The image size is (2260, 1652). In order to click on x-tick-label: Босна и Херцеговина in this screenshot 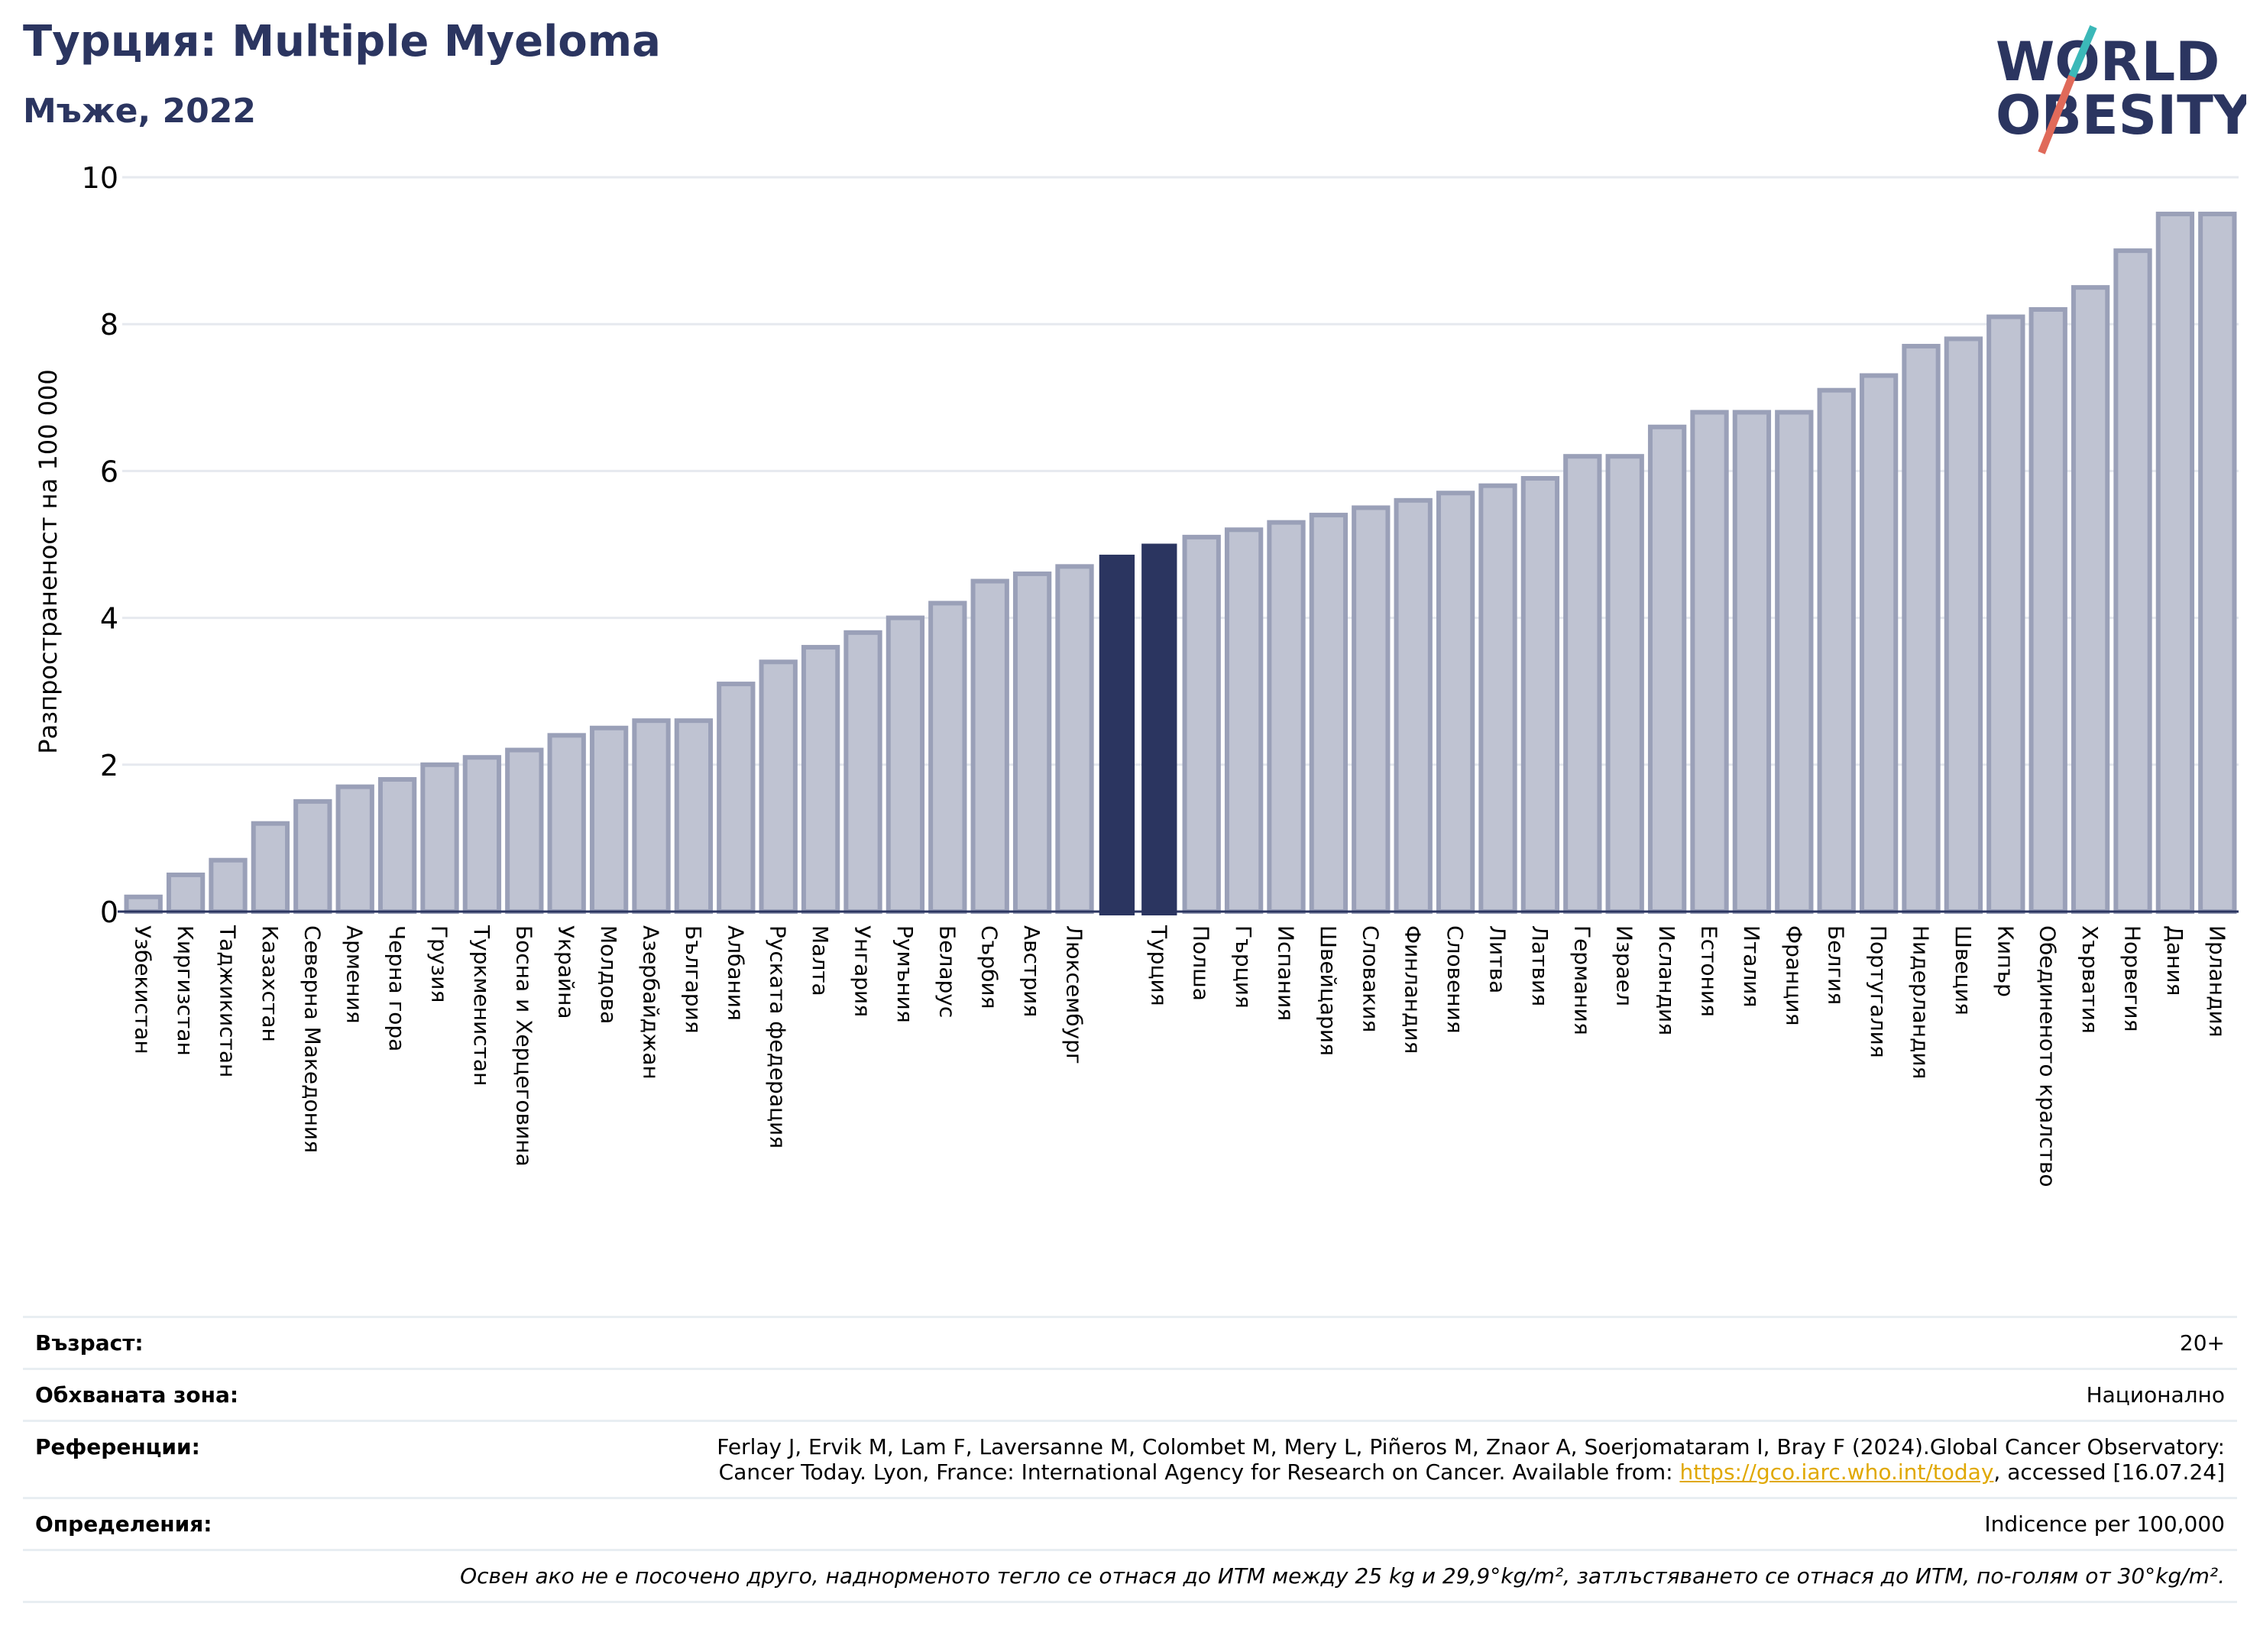, I will do `click(523, 1046)`.